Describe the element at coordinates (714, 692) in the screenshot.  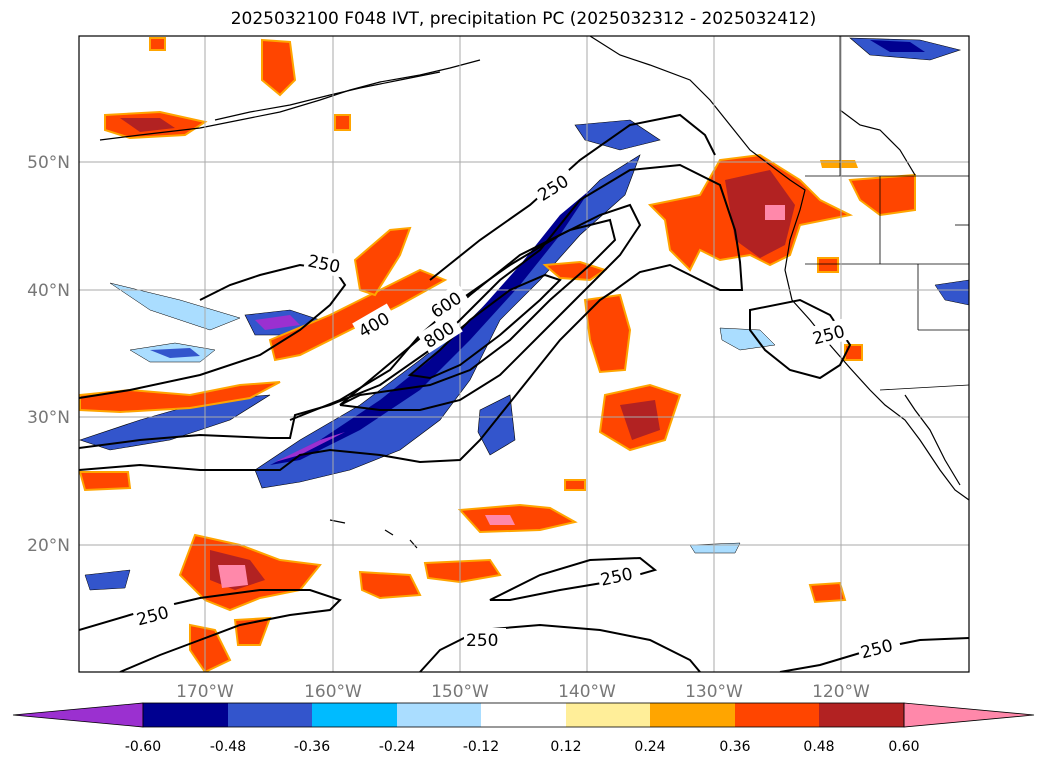
I see `lon-tick-label: 130°W` at that location.